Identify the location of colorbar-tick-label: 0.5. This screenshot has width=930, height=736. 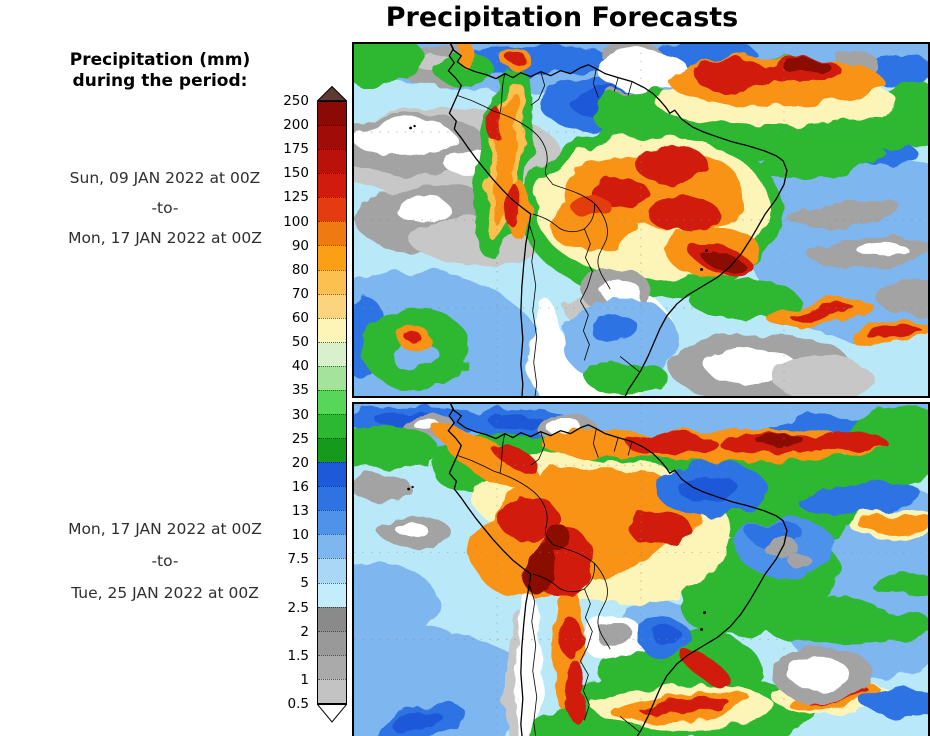
(298, 704).